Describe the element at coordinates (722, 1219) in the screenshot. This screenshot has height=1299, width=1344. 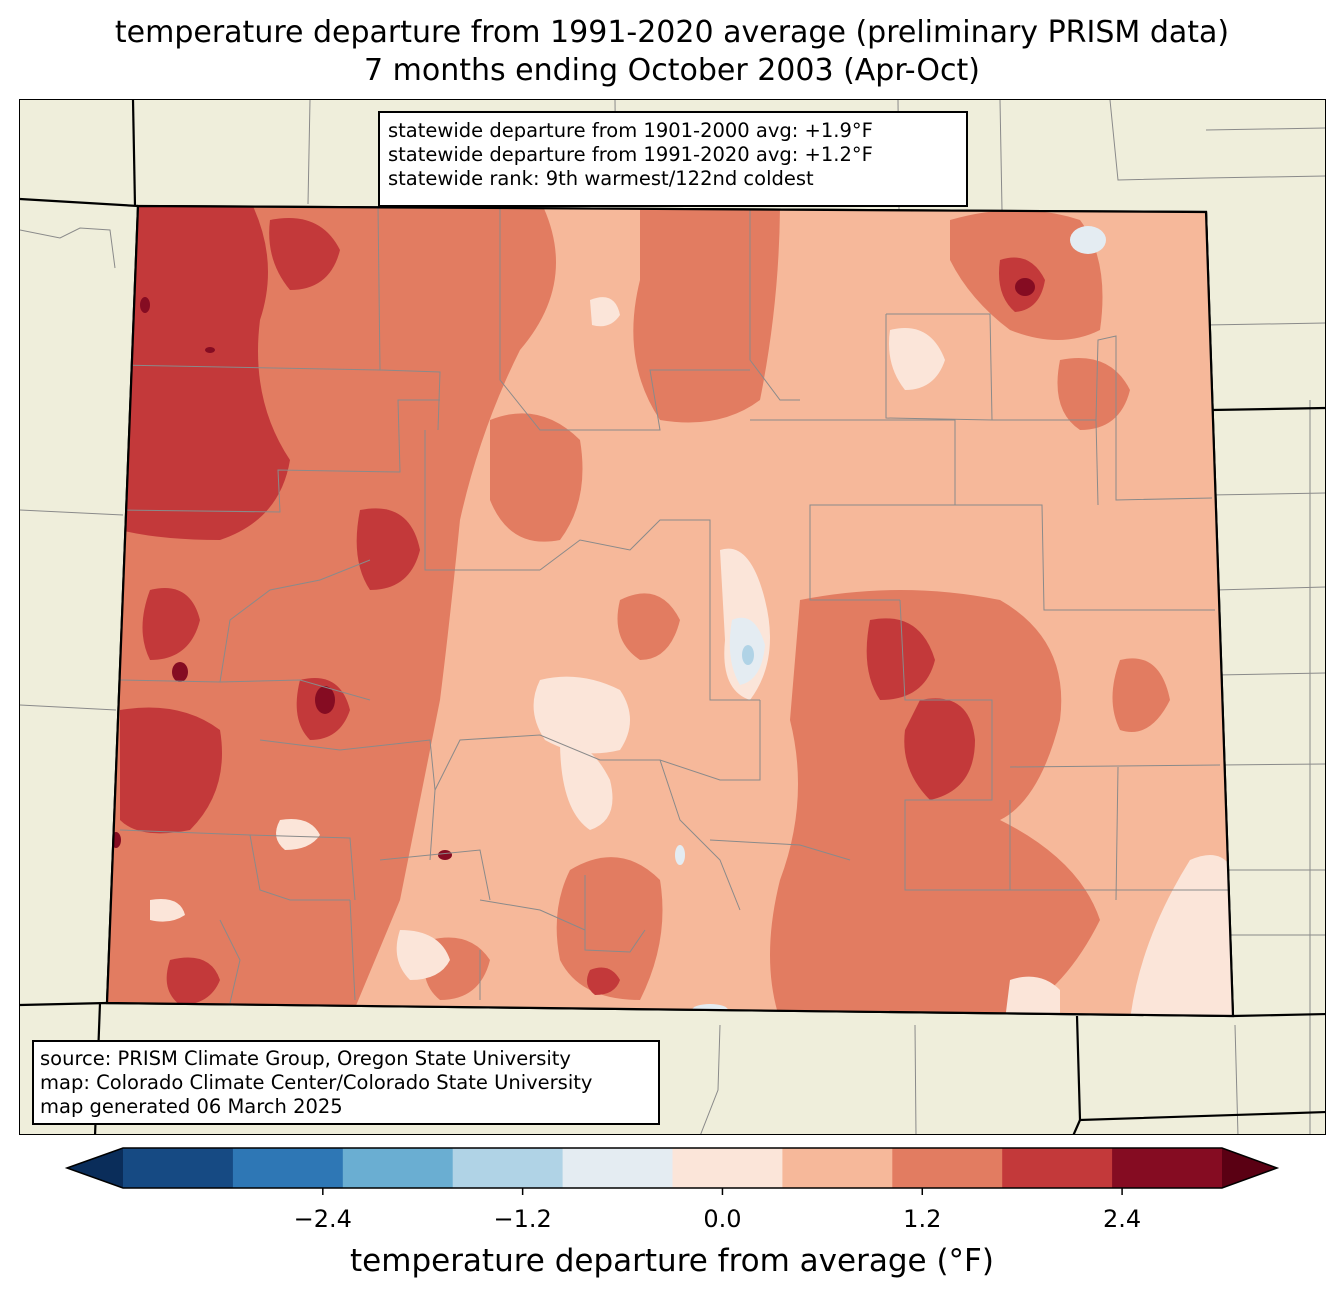
I see `colorbar-tick-label: 0.0` at that location.